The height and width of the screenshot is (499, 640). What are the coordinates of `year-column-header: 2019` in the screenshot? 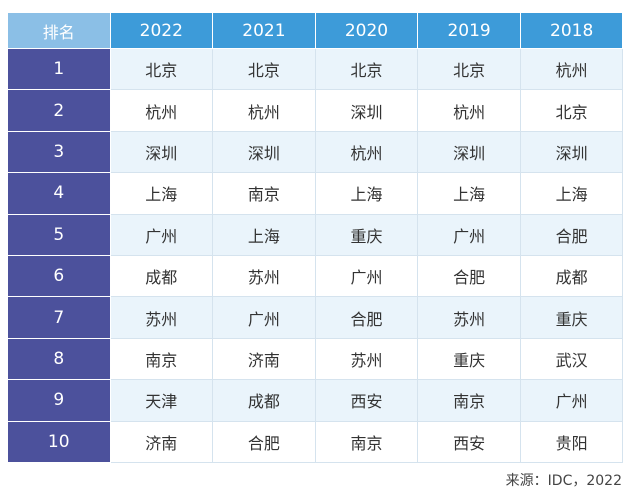 It's located at (469, 31).